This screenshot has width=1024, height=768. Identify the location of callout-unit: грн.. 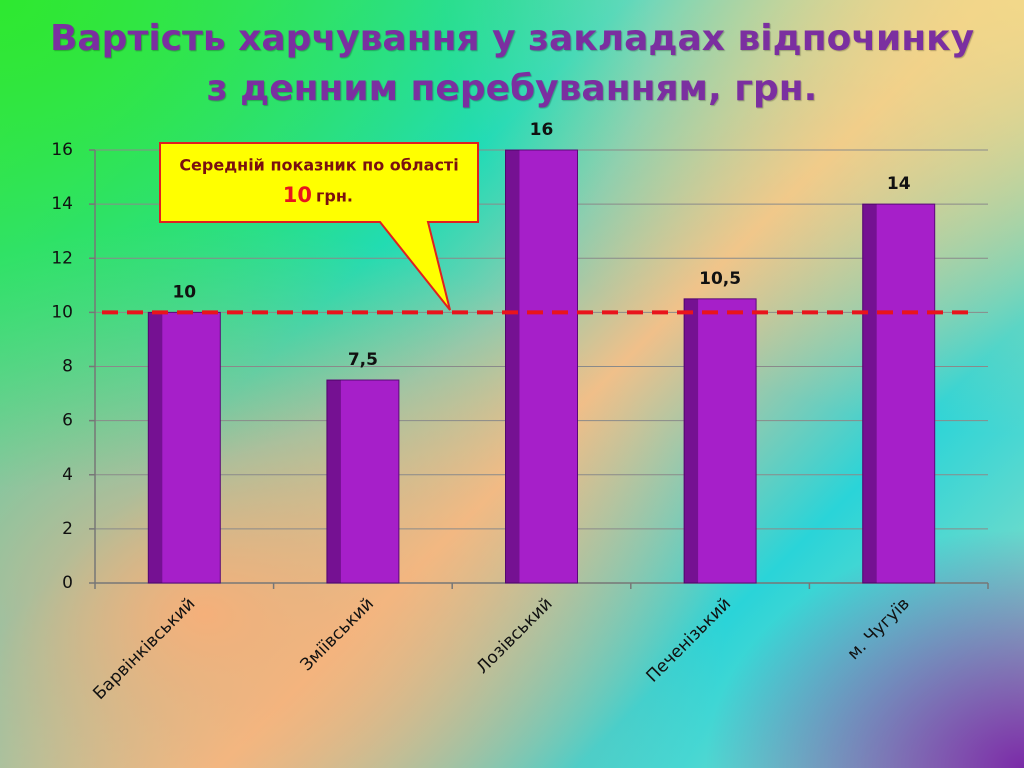
(334, 196).